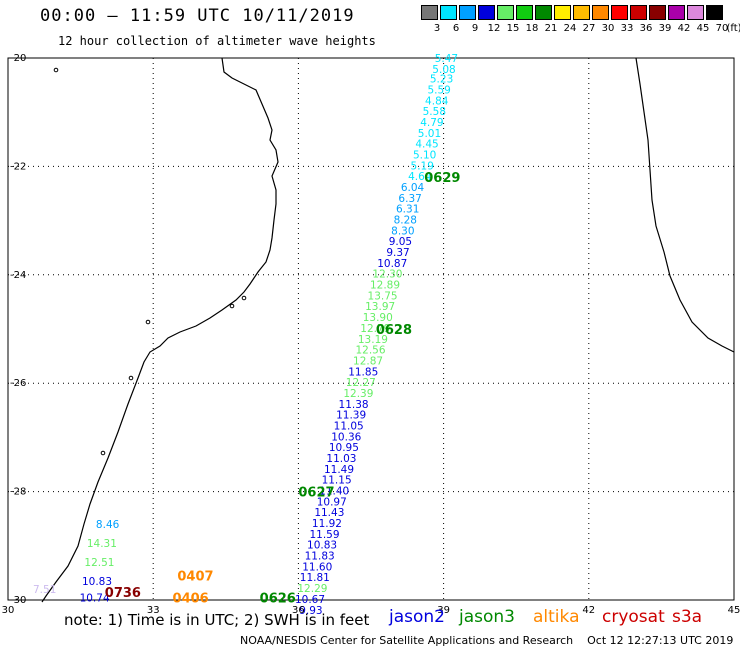  I want to click on swh-value: 12.27, so click(361, 383).